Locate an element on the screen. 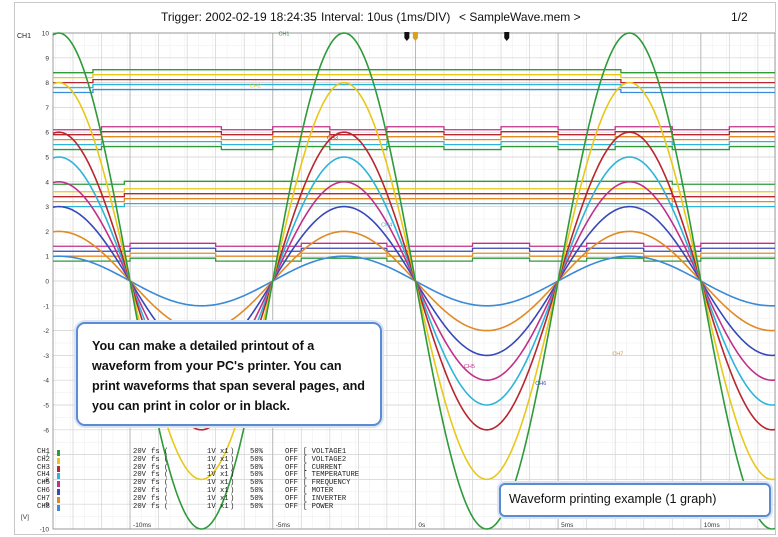 Image resolution: width=778 pixels, height=537 pixels. legend-ch: CH8 is located at coordinates (43, 506).